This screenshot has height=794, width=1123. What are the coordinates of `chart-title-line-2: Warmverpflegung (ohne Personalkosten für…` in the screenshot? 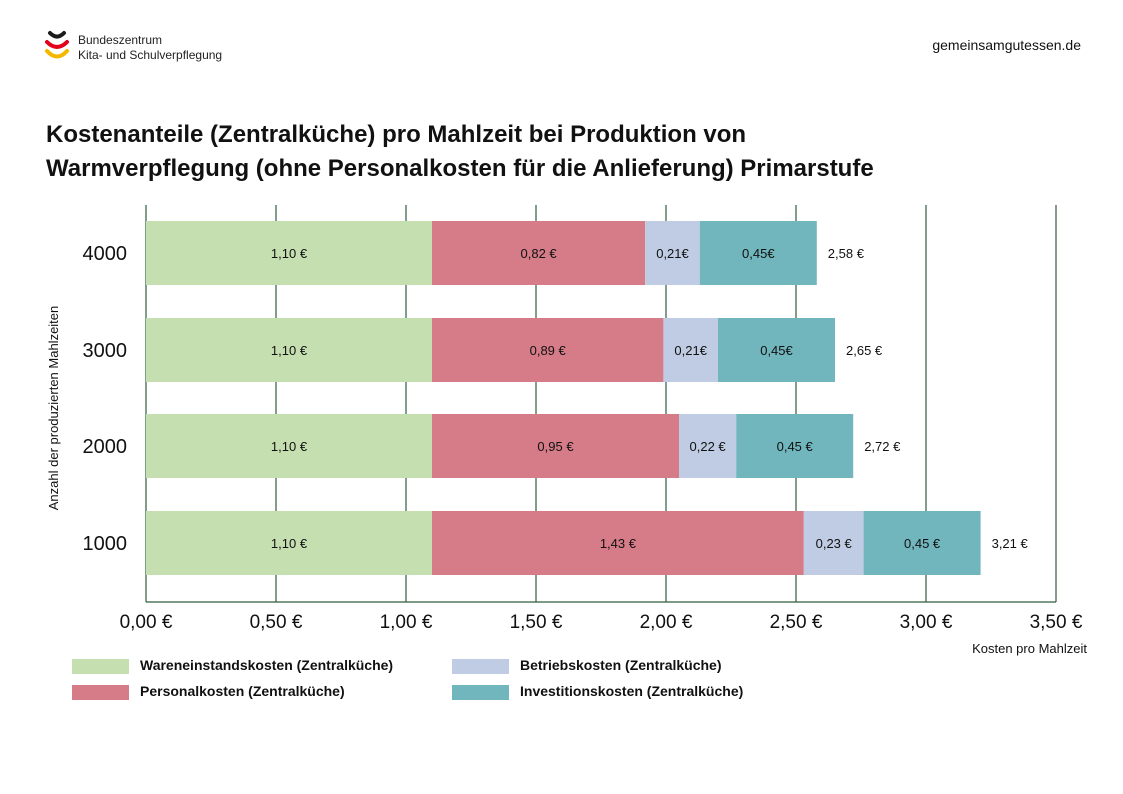 It's located at (460, 168).